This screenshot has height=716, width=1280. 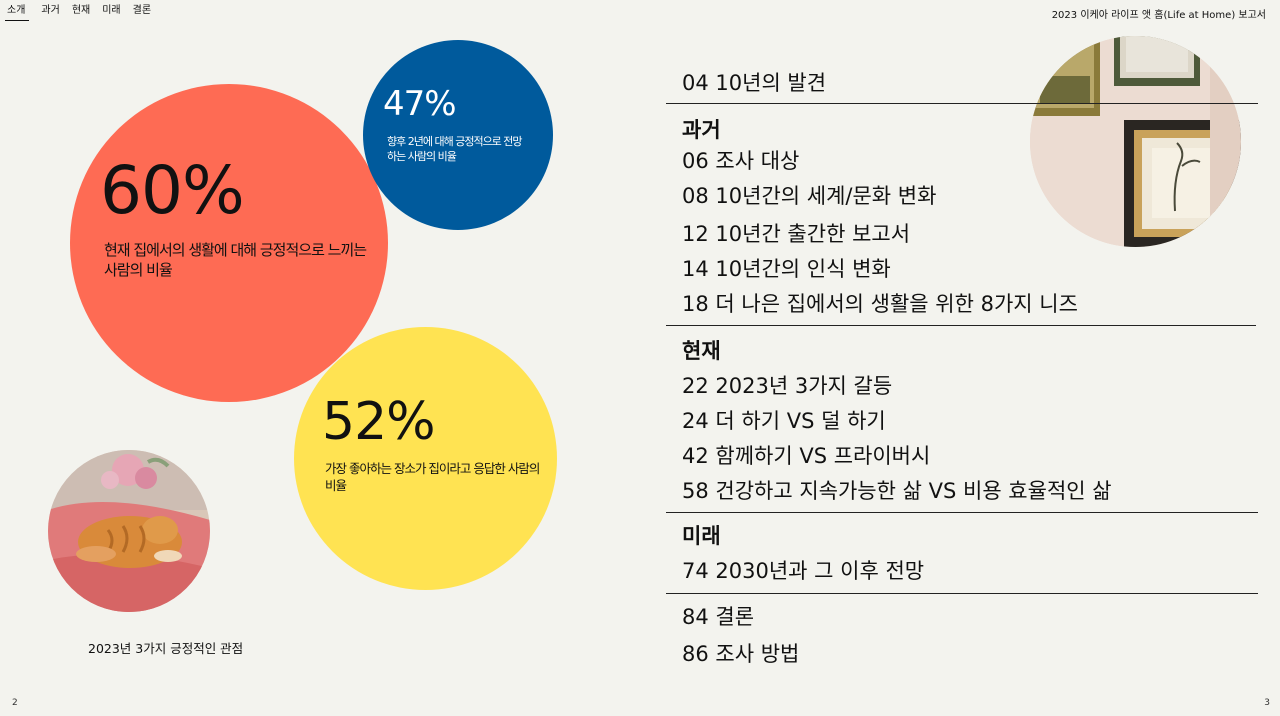 I want to click on cat-photo, so click(x=129, y=531).